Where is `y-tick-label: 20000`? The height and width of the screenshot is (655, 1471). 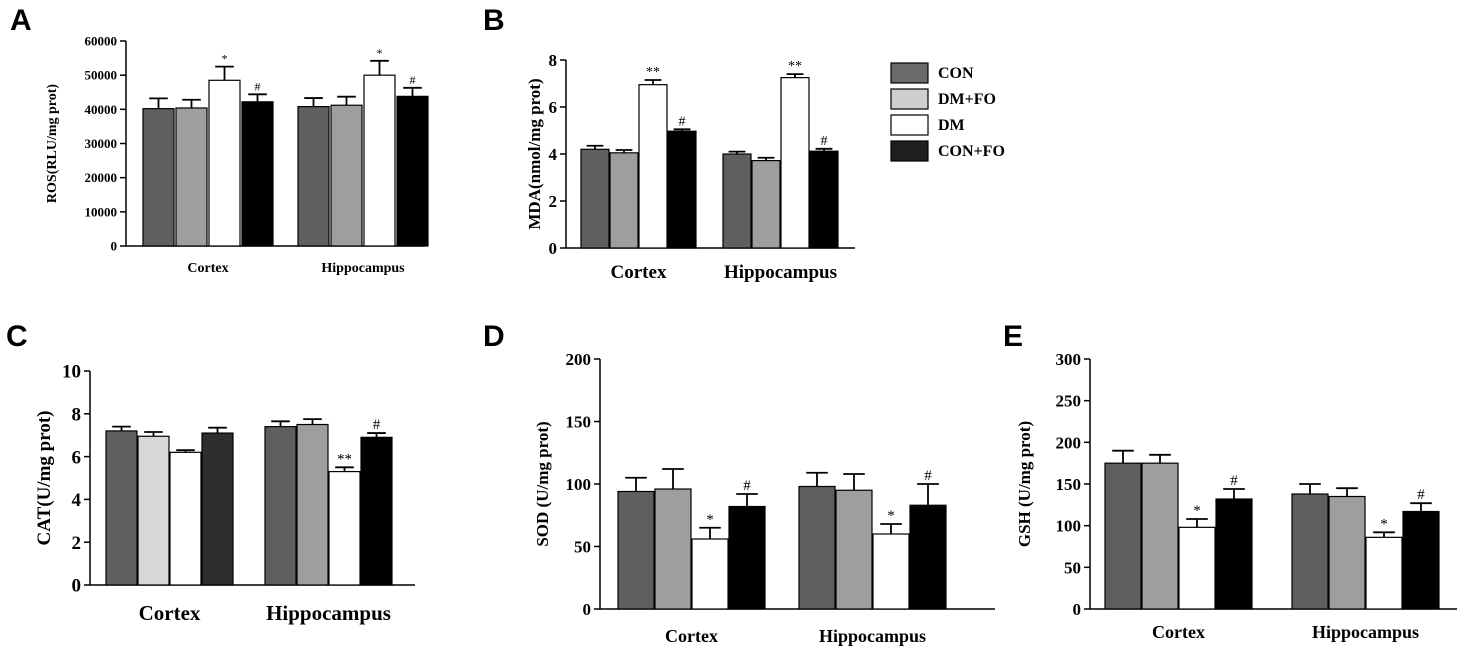
y-tick-label: 20000 is located at coordinates (101, 177).